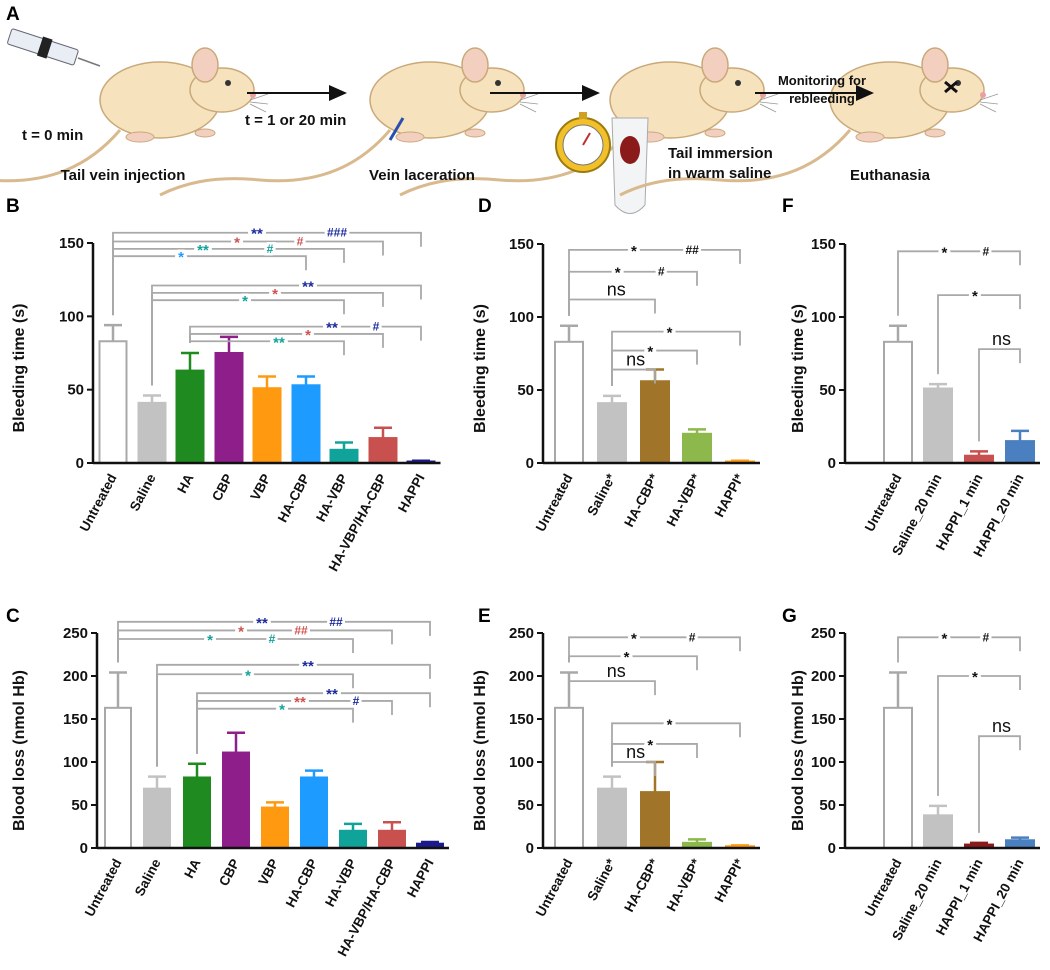 The height and width of the screenshot is (970, 1050). I want to click on category-label: HA-VBP*, so click(684, 885).